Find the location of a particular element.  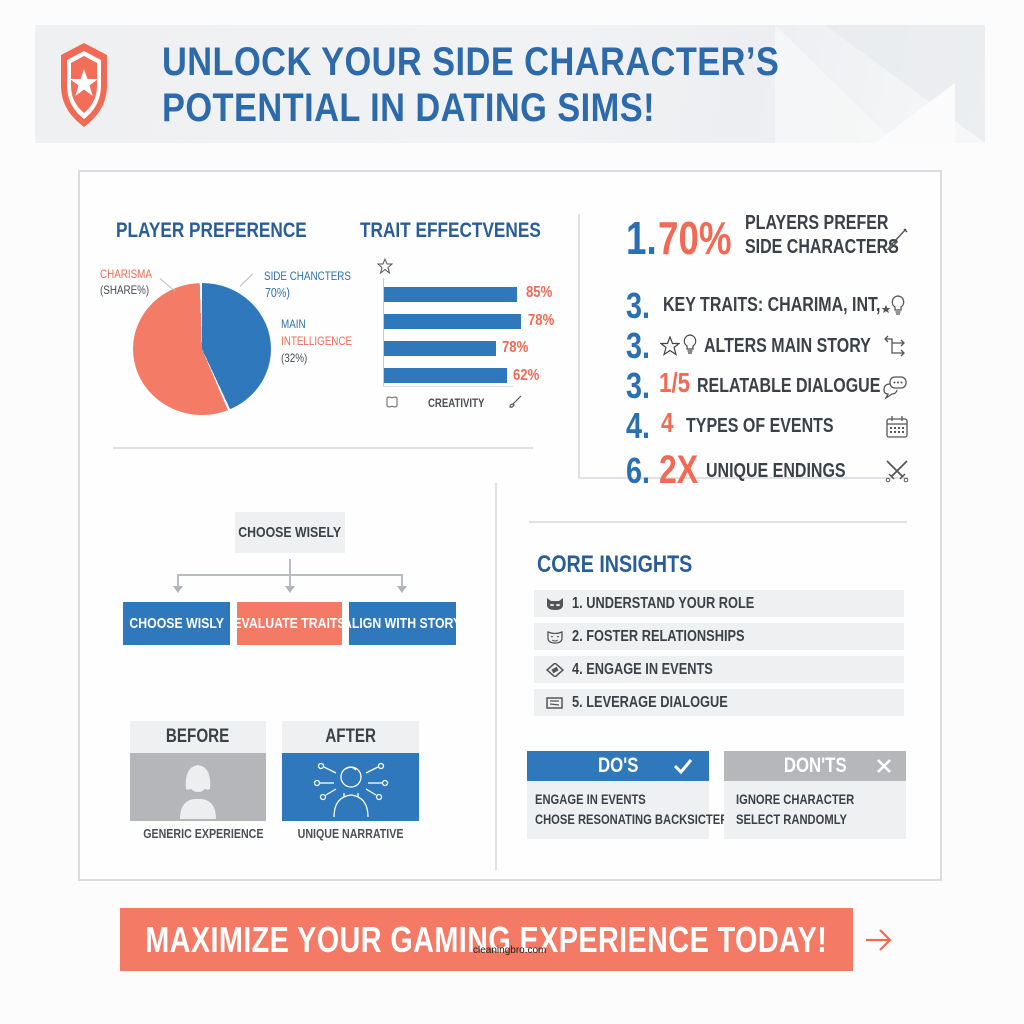

donts-body: IGNORE CHARACTER SELECT RANDOMLY is located at coordinates (815, 810).